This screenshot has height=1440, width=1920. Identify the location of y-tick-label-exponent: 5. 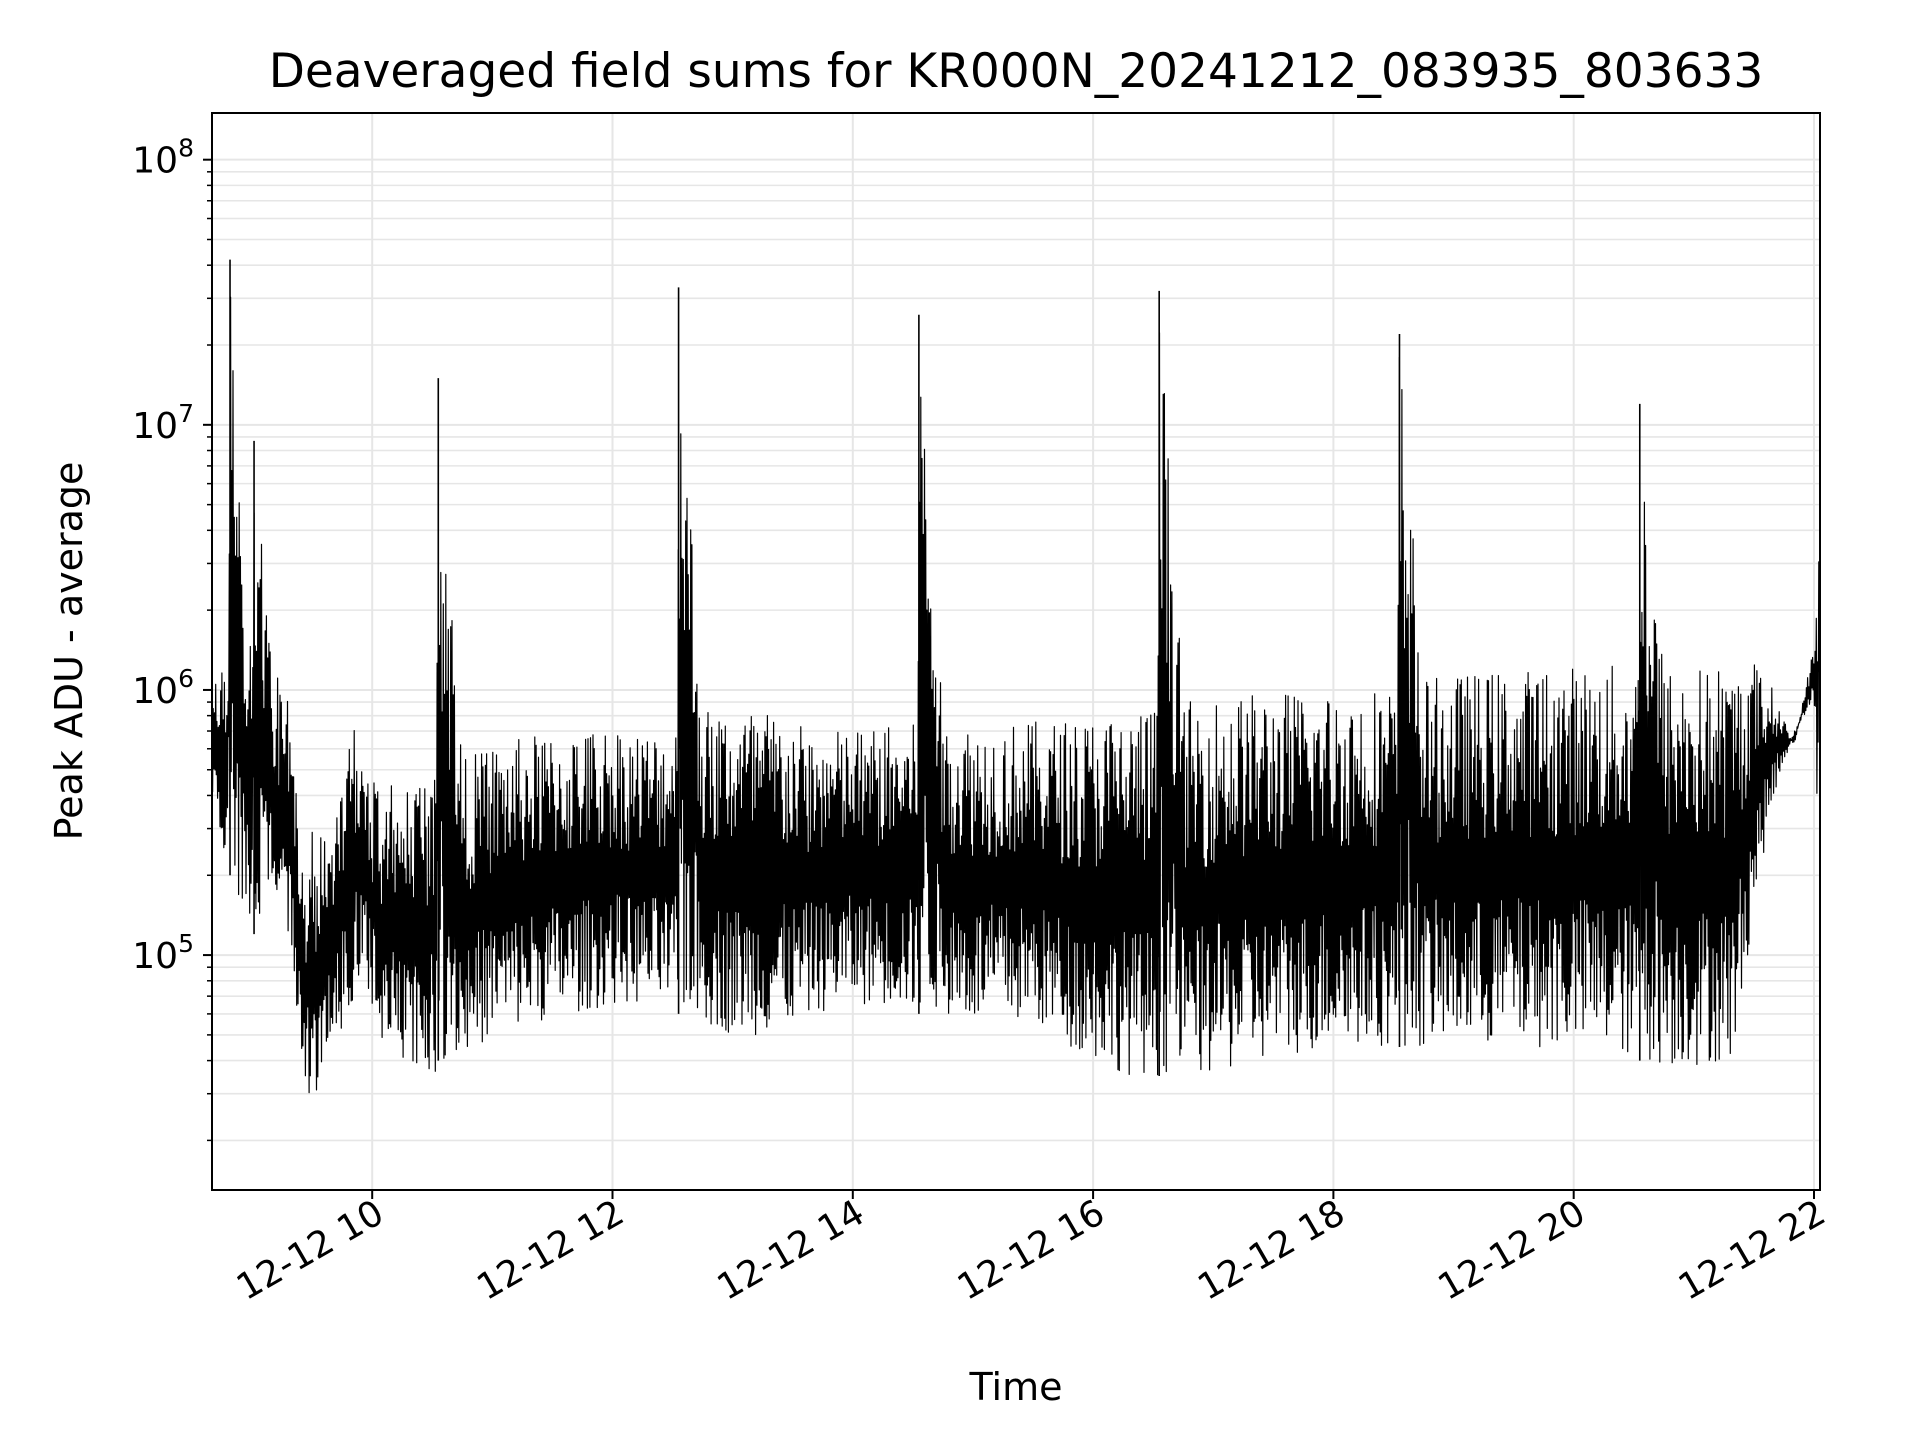
(186, 943).